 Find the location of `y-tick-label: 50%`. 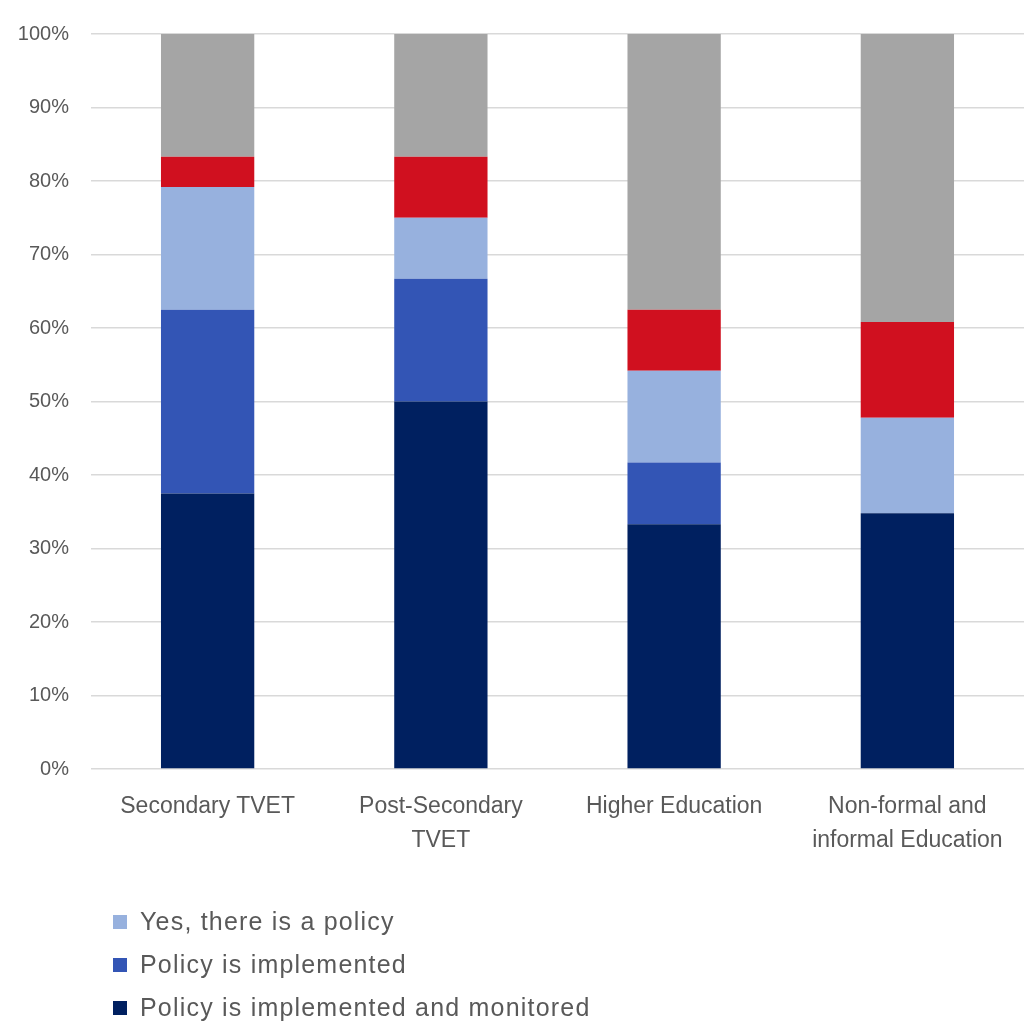

y-tick-label: 50% is located at coordinates (49, 400).